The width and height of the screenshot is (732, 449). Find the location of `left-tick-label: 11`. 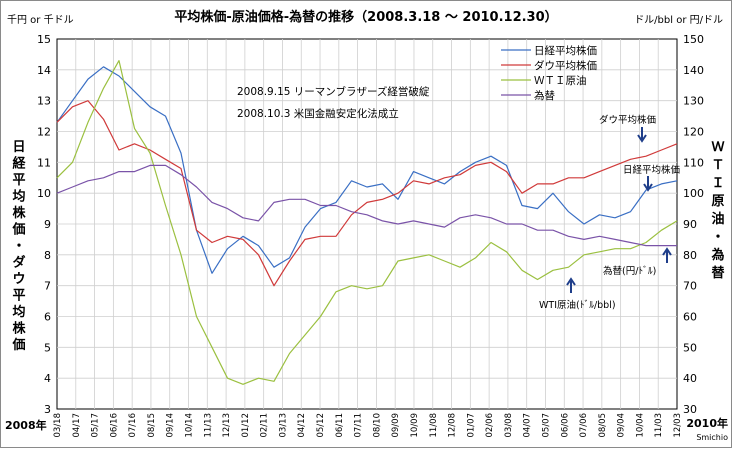

left-tick-label: 11 is located at coordinates (44, 162).